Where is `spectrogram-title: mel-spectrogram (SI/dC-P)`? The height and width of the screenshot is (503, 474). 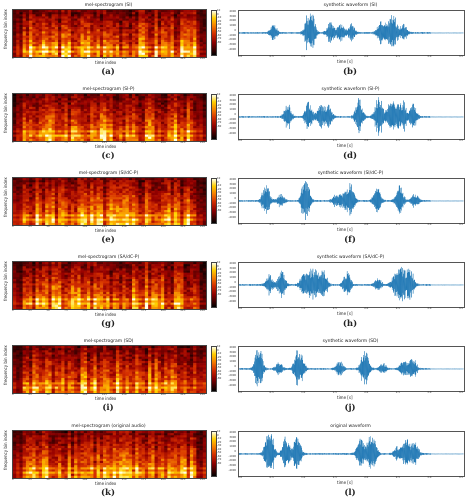
spectrogram-title: mel-spectrogram (SI/dC-P) is located at coordinates (108, 173).